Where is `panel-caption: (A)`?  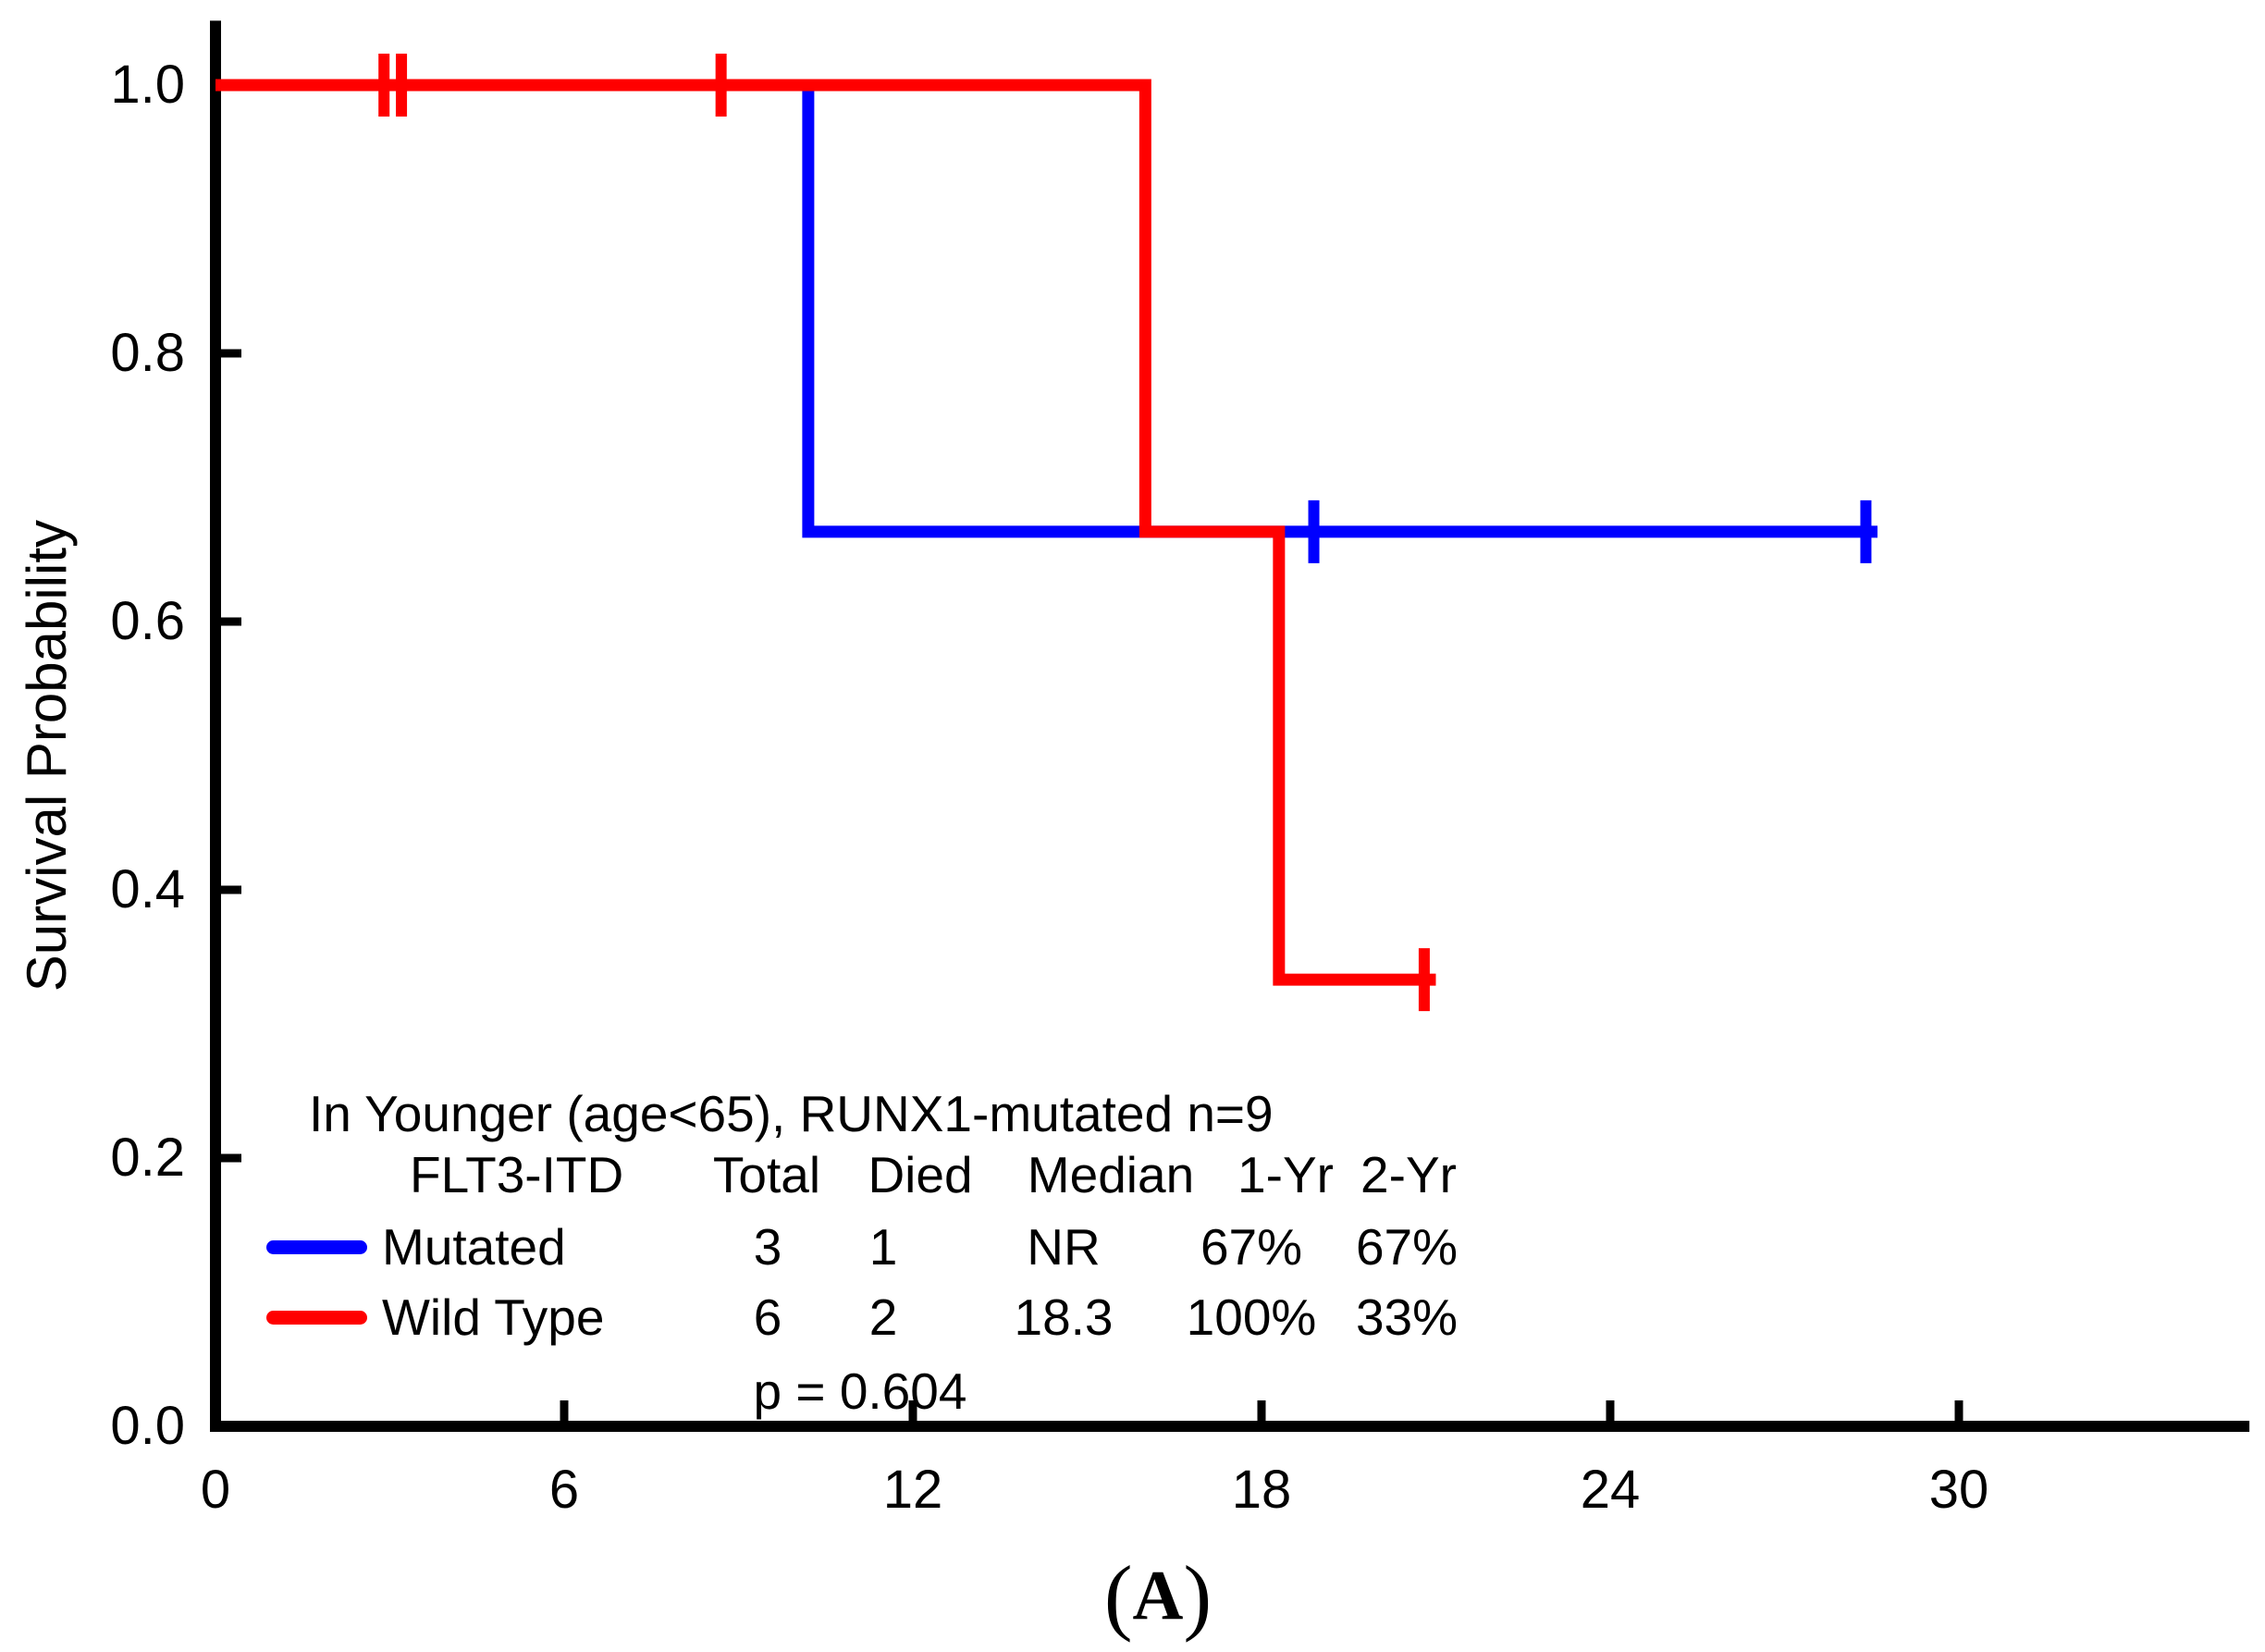
panel-caption: (A) is located at coordinates (1158, 1596).